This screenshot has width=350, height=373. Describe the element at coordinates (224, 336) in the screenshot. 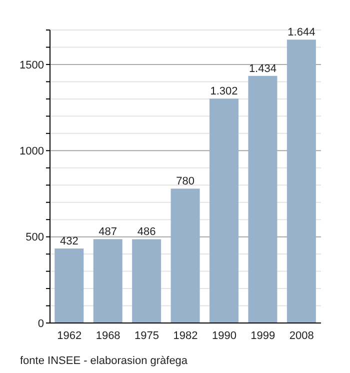

I see `x-tick-label: 1990` at that location.